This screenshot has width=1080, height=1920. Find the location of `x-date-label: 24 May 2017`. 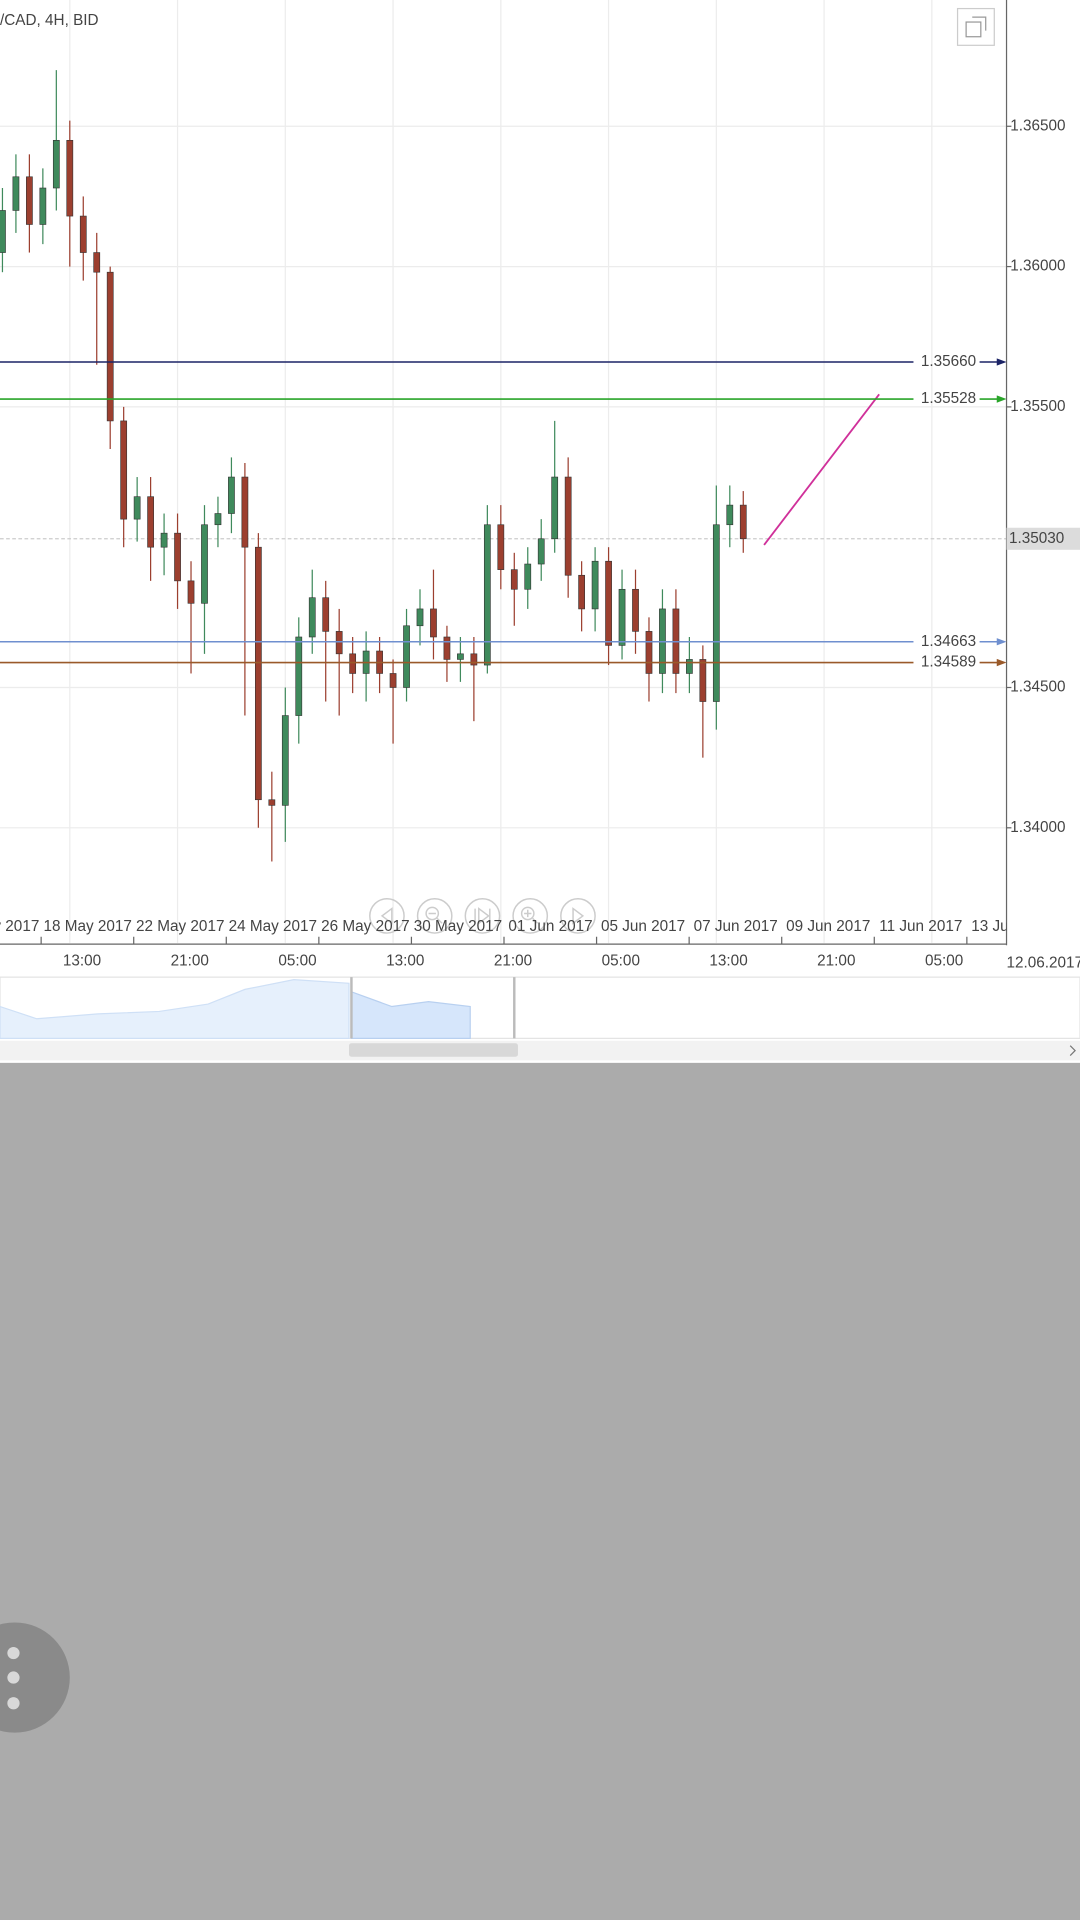

x-date-label: 24 May 2017 is located at coordinates (273, 926).